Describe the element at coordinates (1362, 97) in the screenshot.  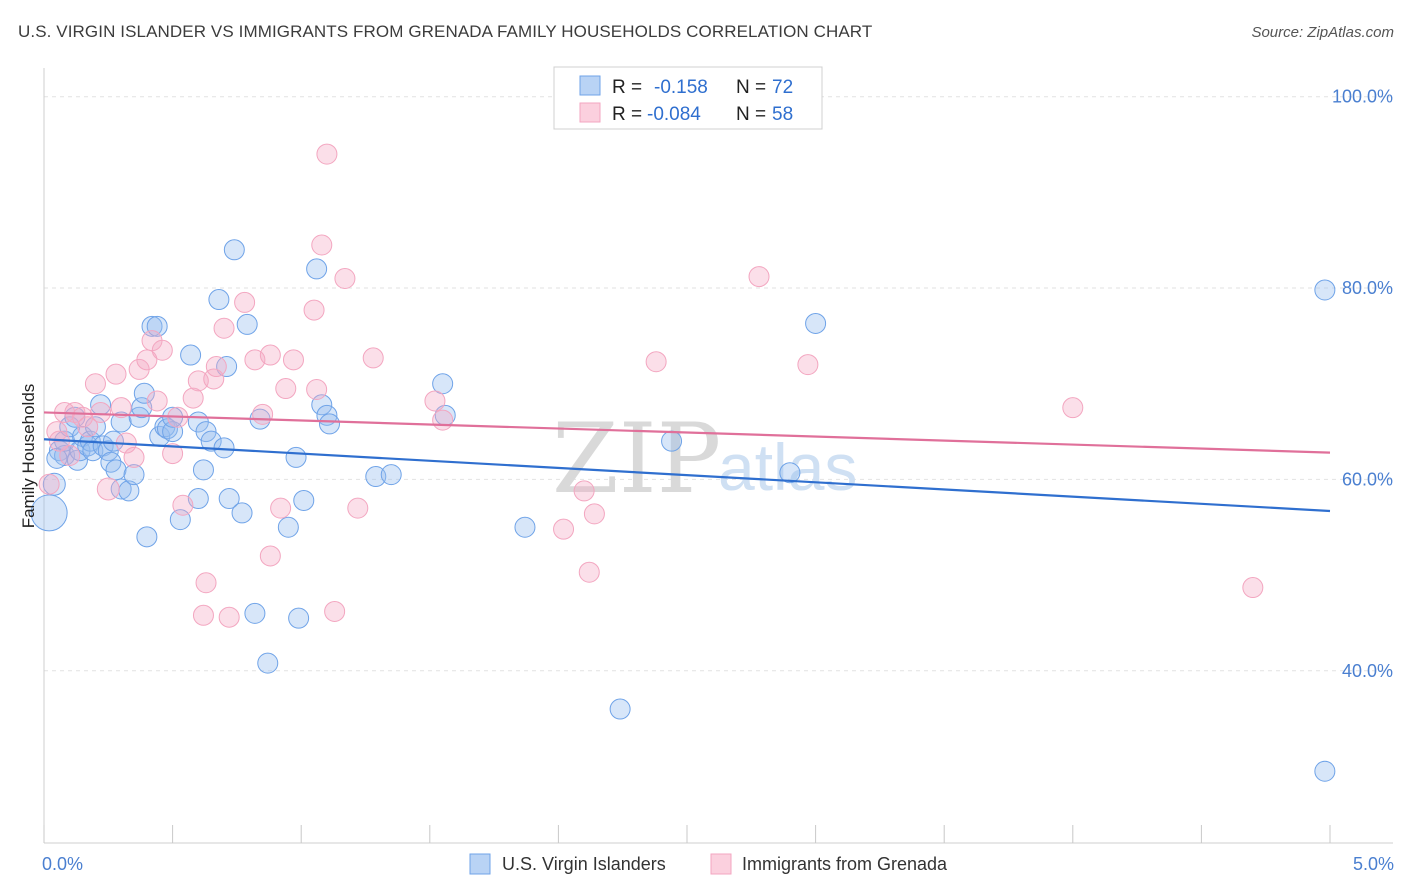
I see `y-tick-label-0: 100.0%` at that location.